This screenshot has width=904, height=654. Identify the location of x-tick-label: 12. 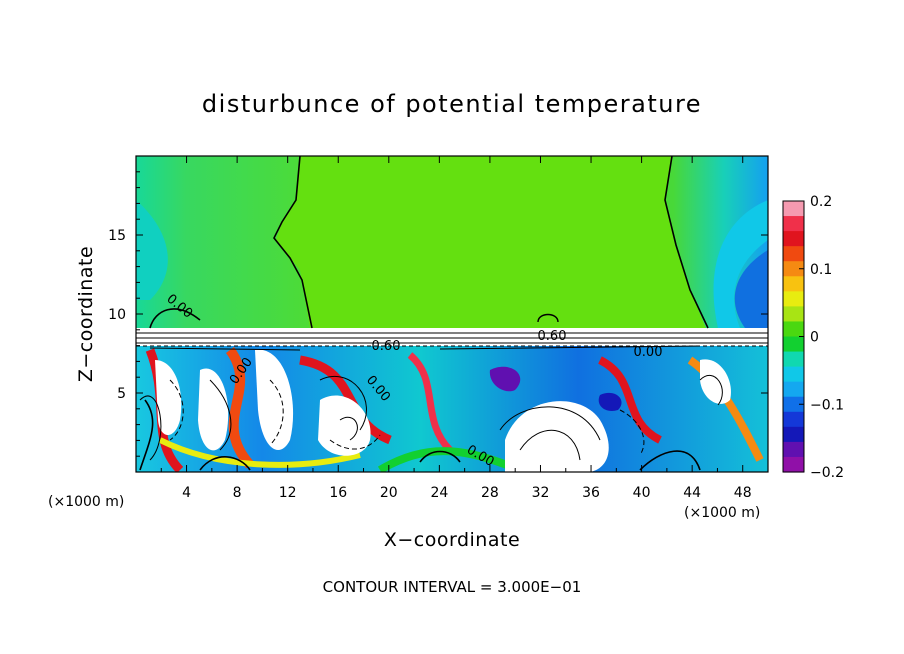
(288, 493).